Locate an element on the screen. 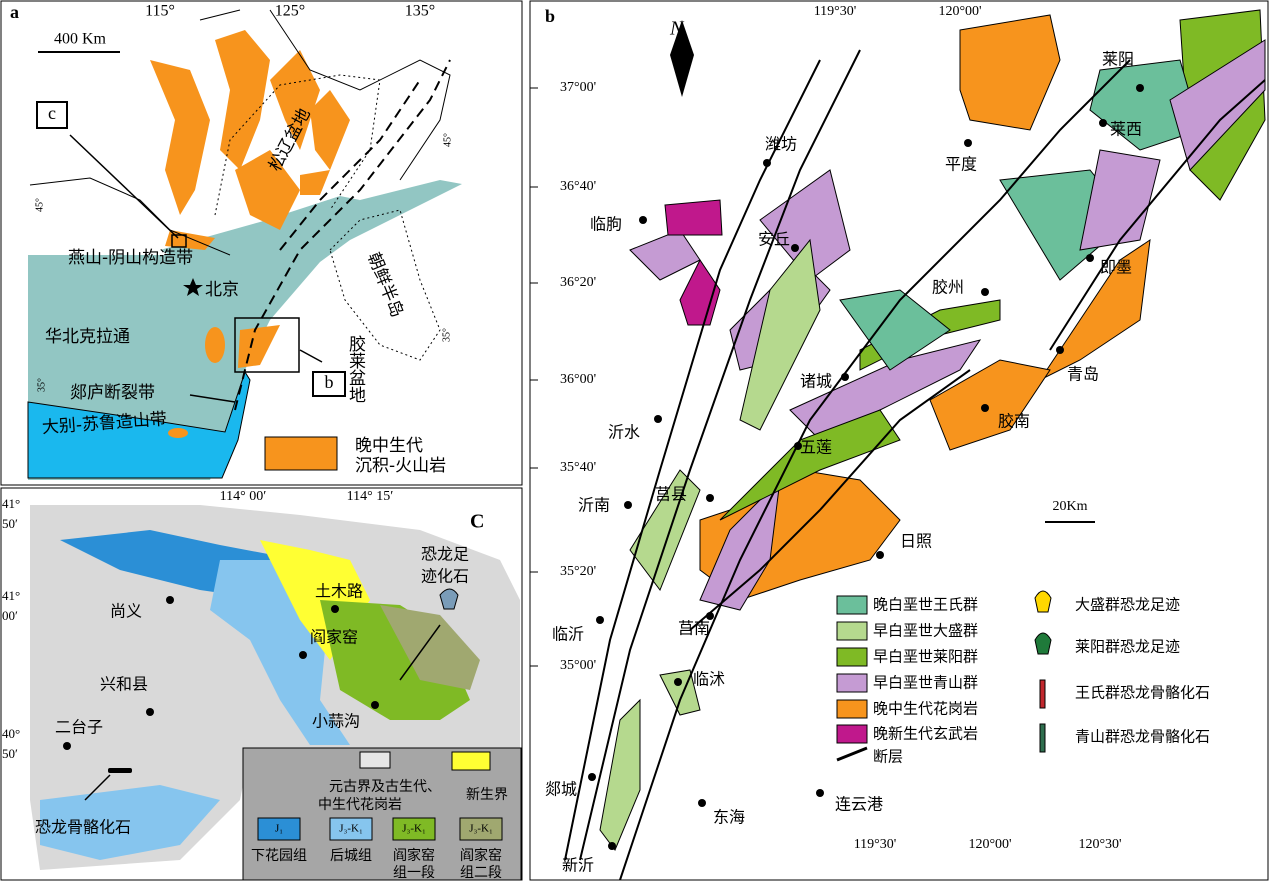 Image resolution: width=1269 pixels, height=881 pixels. beijing-star is located at coordinates (193, 287).